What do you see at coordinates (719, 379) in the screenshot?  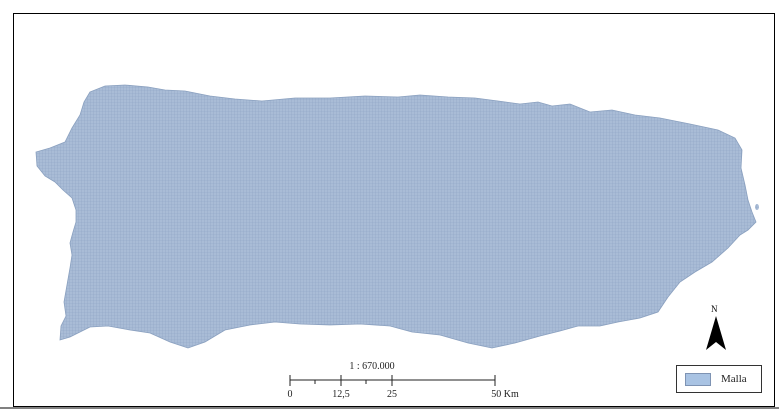 I see `legend: Malla` at bounding box center [719, 379].